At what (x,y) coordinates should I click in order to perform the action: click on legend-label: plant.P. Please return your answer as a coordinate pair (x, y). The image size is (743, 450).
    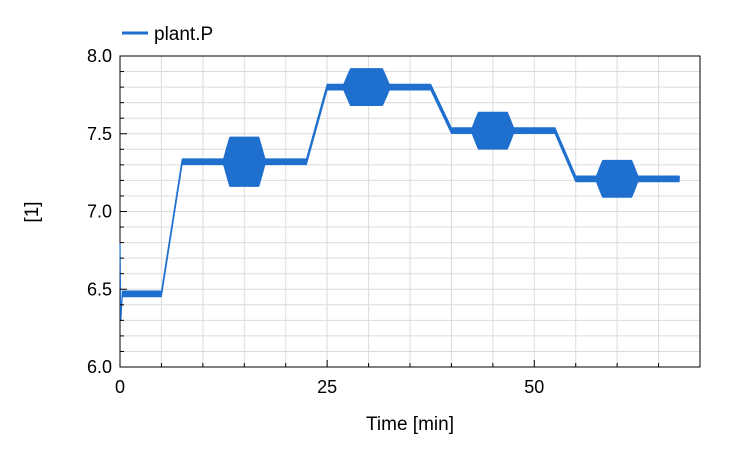
    Looking at the image, I should click on (183, 34).